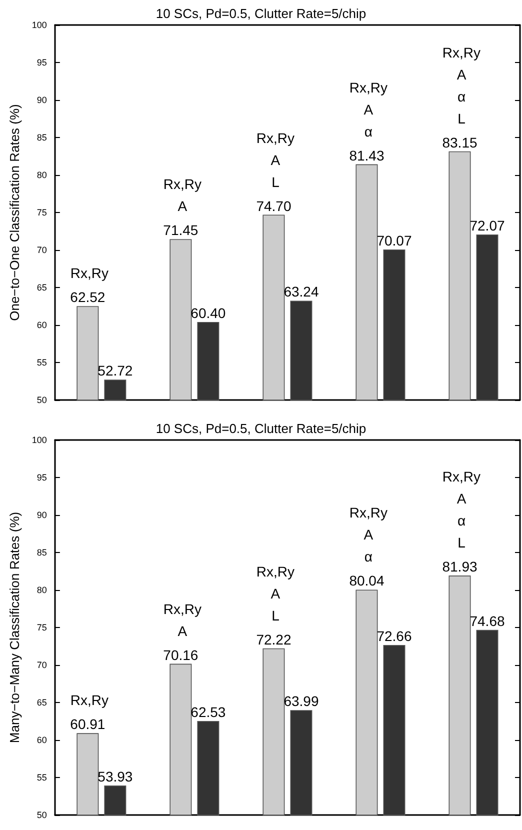 The height and width of the screenshot is (830, 522). What do you see at coordinates (366, 155) in the screenshot?
I see `text: 81.43` at bounding box center [366, 155].